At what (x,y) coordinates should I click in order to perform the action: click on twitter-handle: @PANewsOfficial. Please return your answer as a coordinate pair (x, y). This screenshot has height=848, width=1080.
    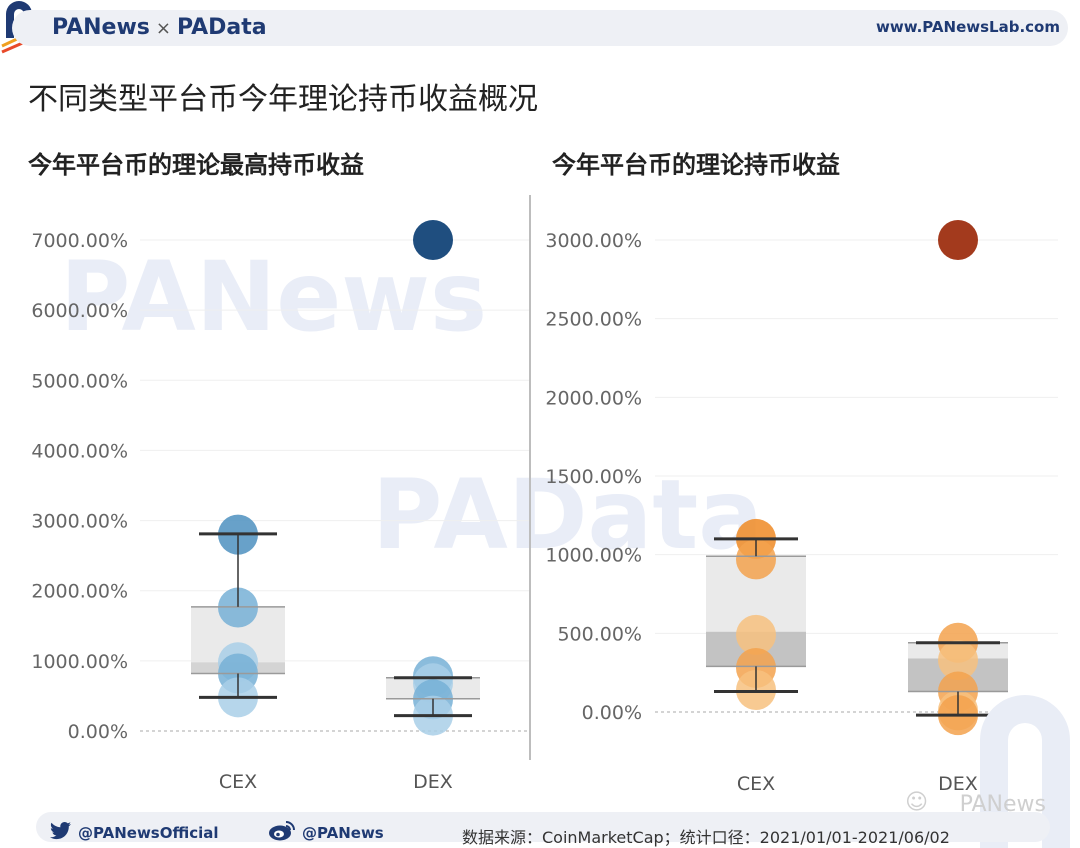
    Looking at the image, I should click on (148, 833).